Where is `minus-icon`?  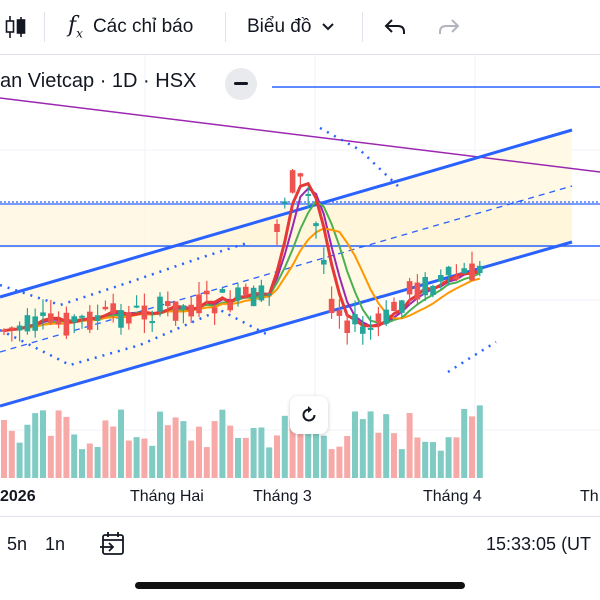
minus-icon is located at coordinates (241, 83).